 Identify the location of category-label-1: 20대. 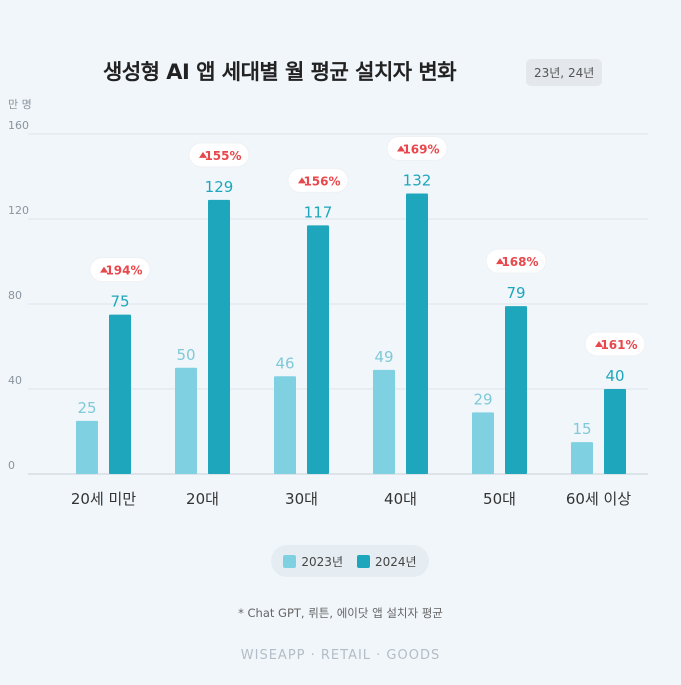
(202, 499).